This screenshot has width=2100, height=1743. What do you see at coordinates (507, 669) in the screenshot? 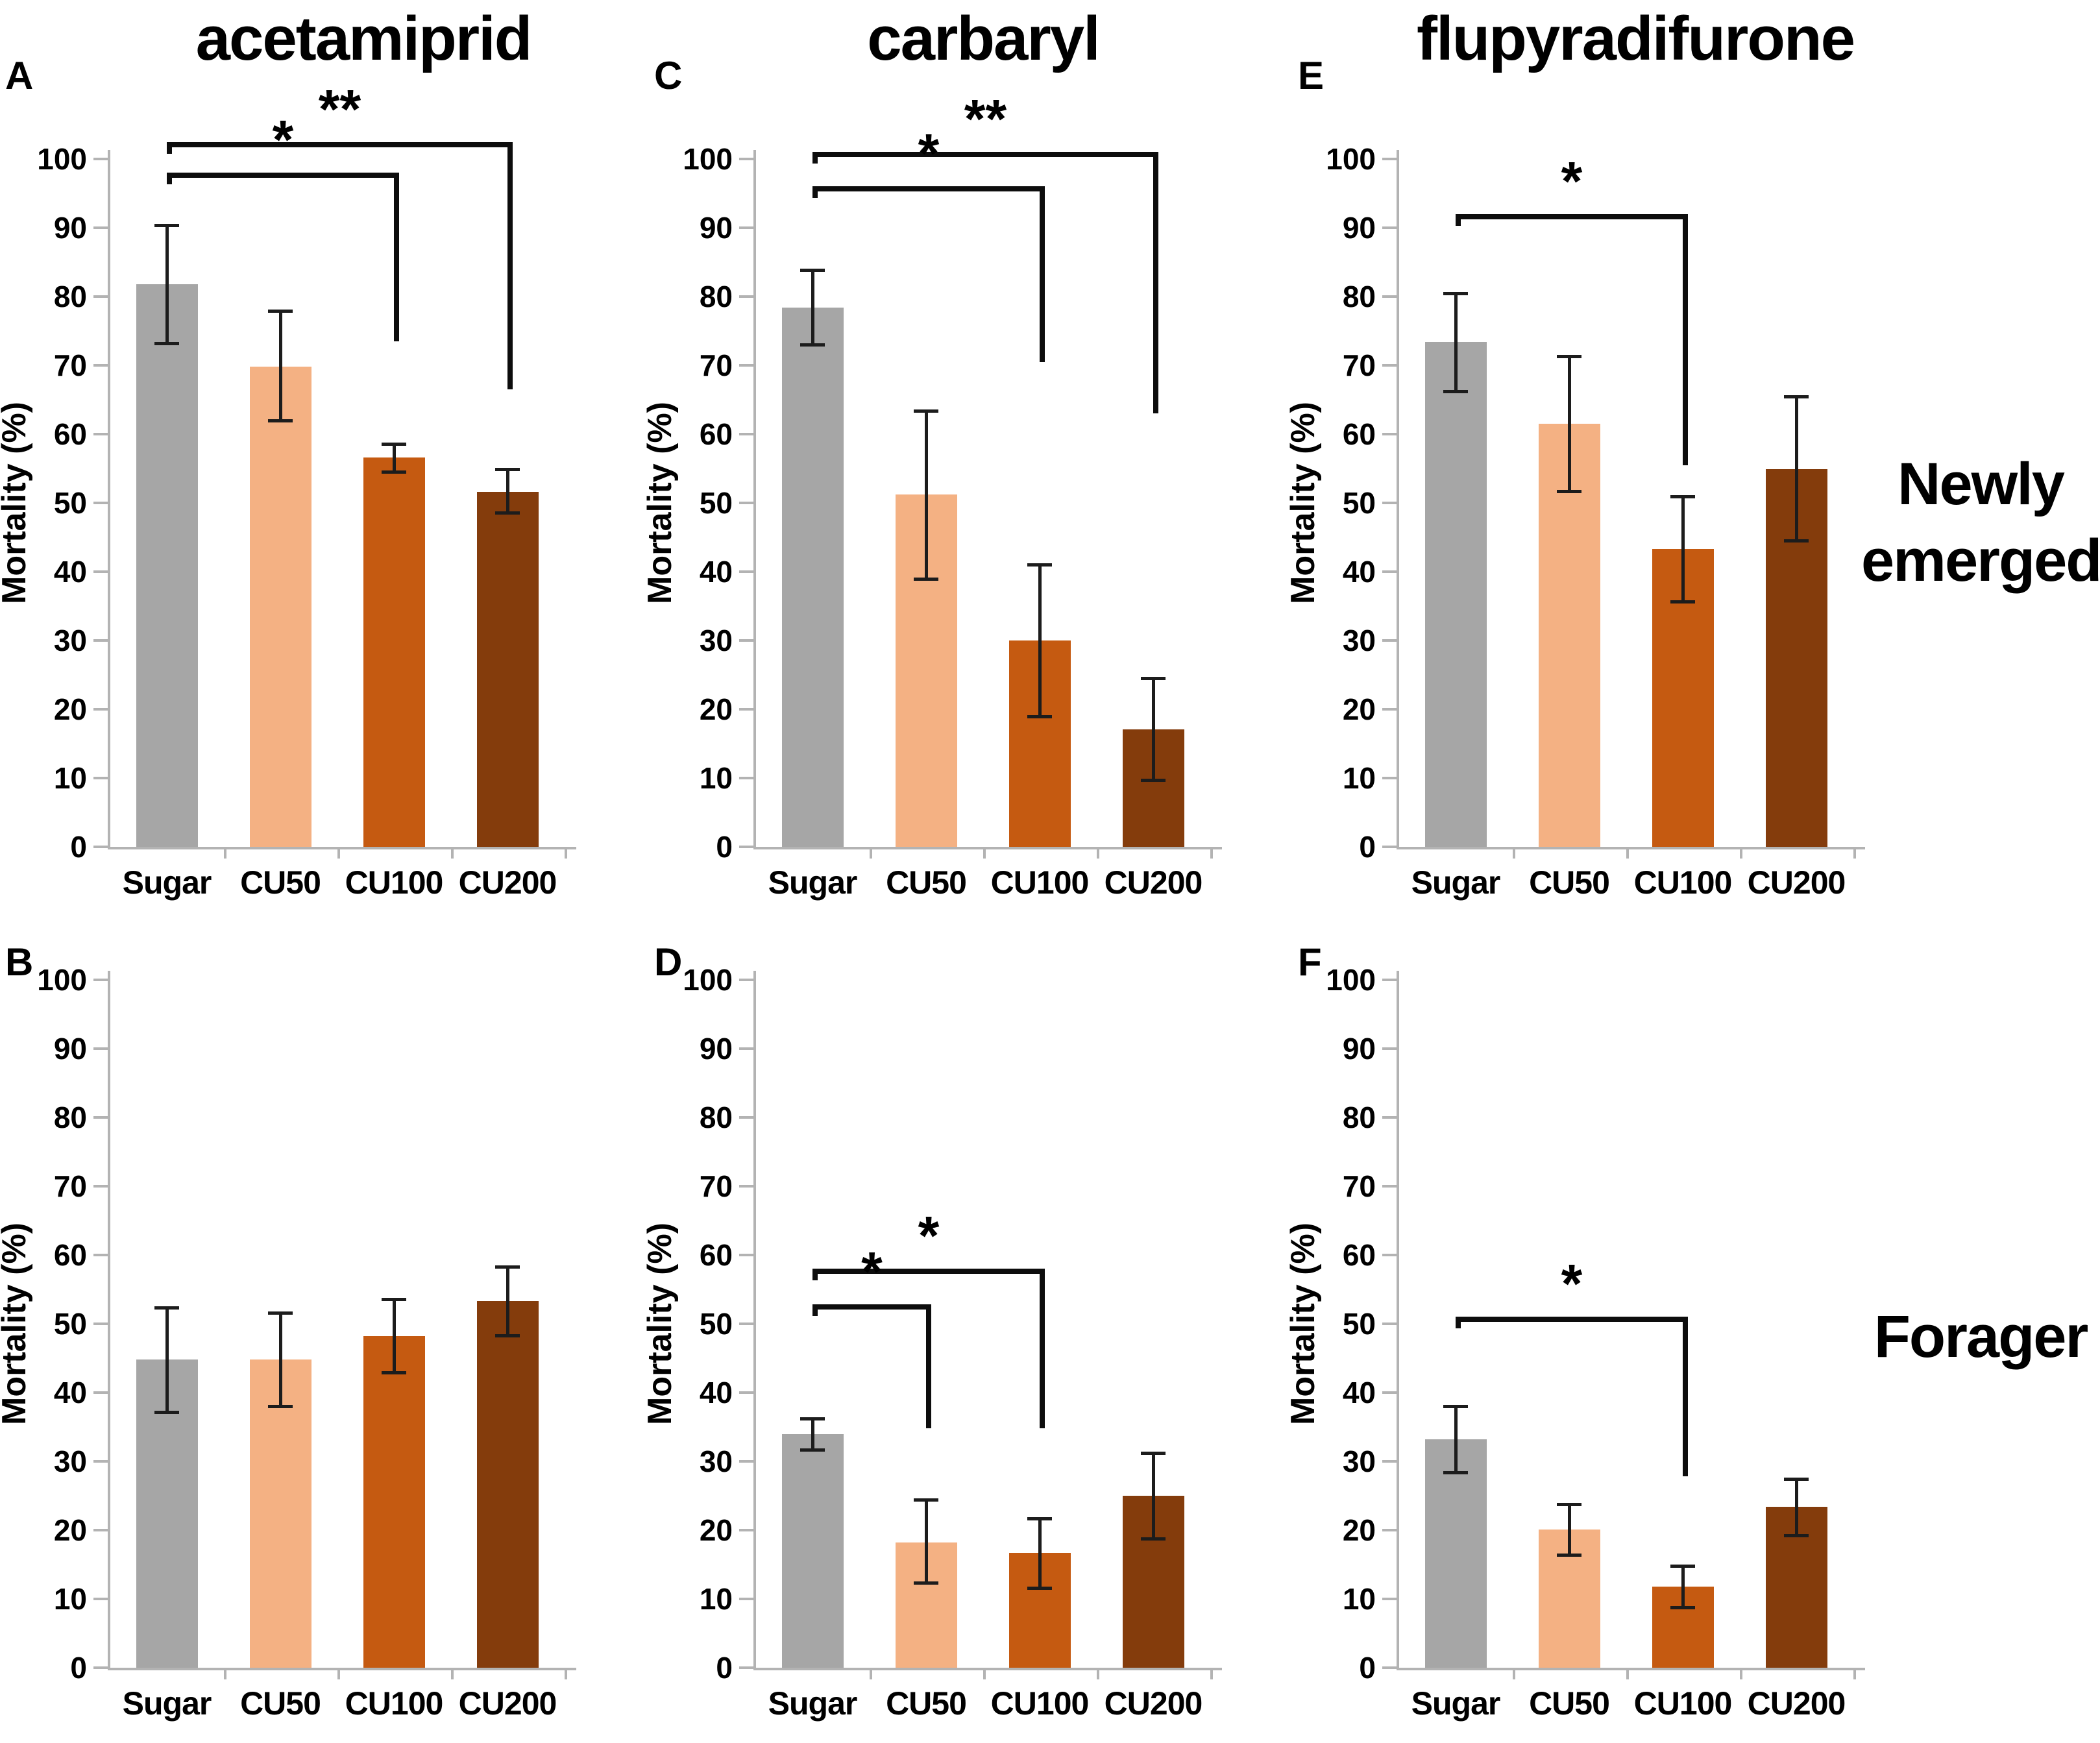
I see `bar-A-CU200` at bounding box center [507, 669].